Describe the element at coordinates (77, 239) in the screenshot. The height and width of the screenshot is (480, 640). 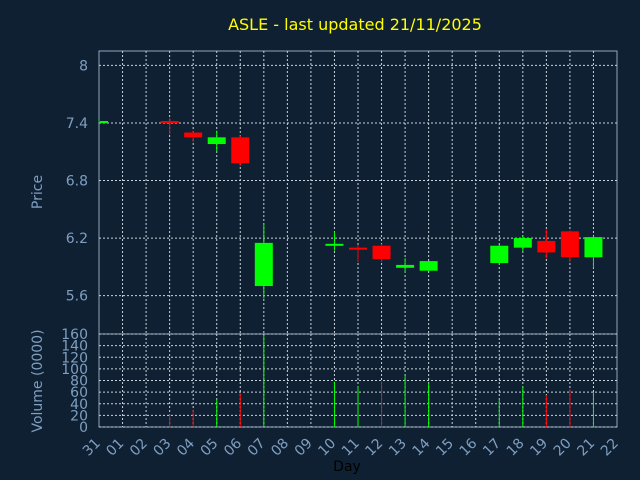
I see `price-tick-label: 6.2` at that location.